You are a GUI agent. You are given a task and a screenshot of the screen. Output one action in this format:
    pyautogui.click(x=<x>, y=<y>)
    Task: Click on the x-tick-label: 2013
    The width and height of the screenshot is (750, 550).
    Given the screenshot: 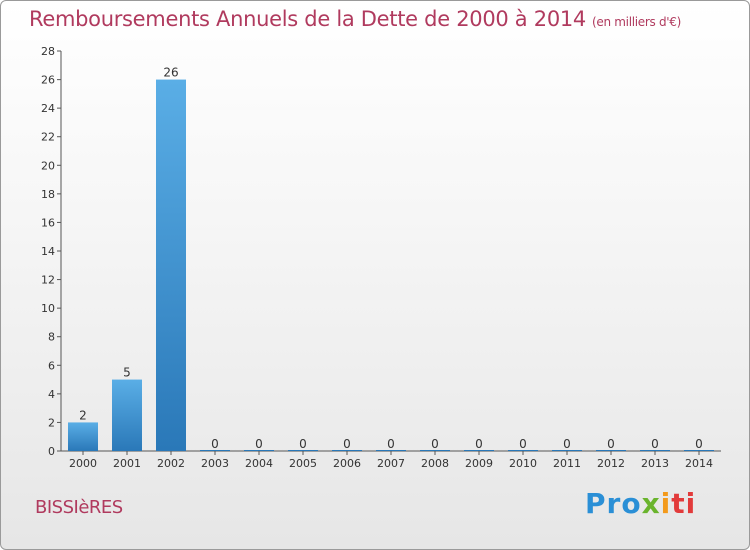 What is the action you would take?
    pyautogui.click(x=655, y=463)
    